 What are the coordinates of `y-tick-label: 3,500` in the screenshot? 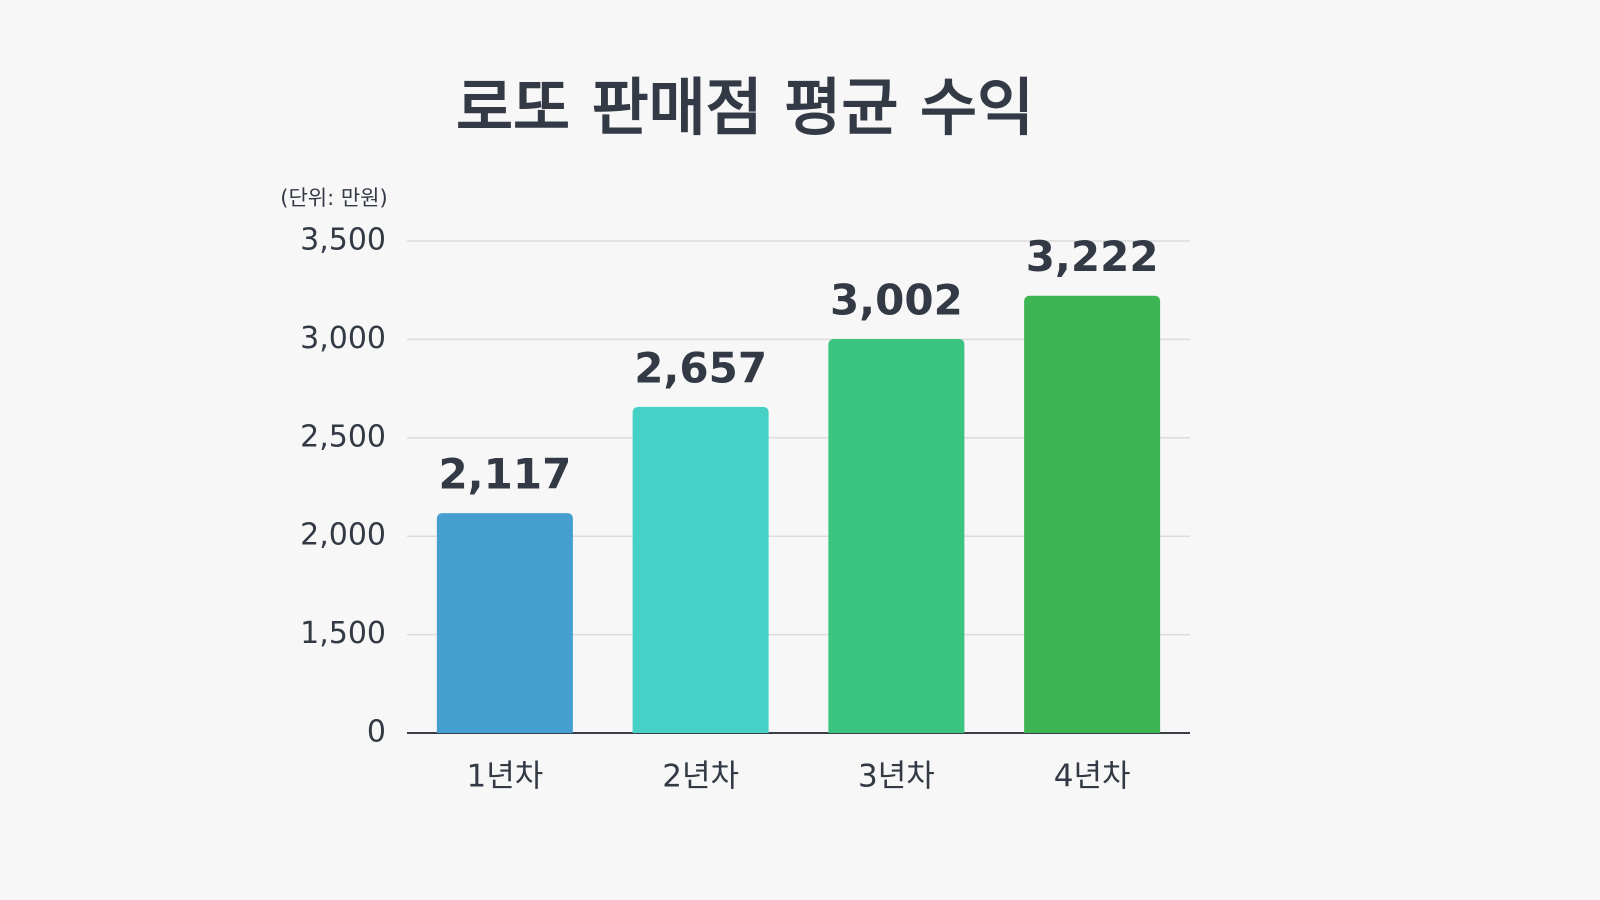 It's located at (343, 240).